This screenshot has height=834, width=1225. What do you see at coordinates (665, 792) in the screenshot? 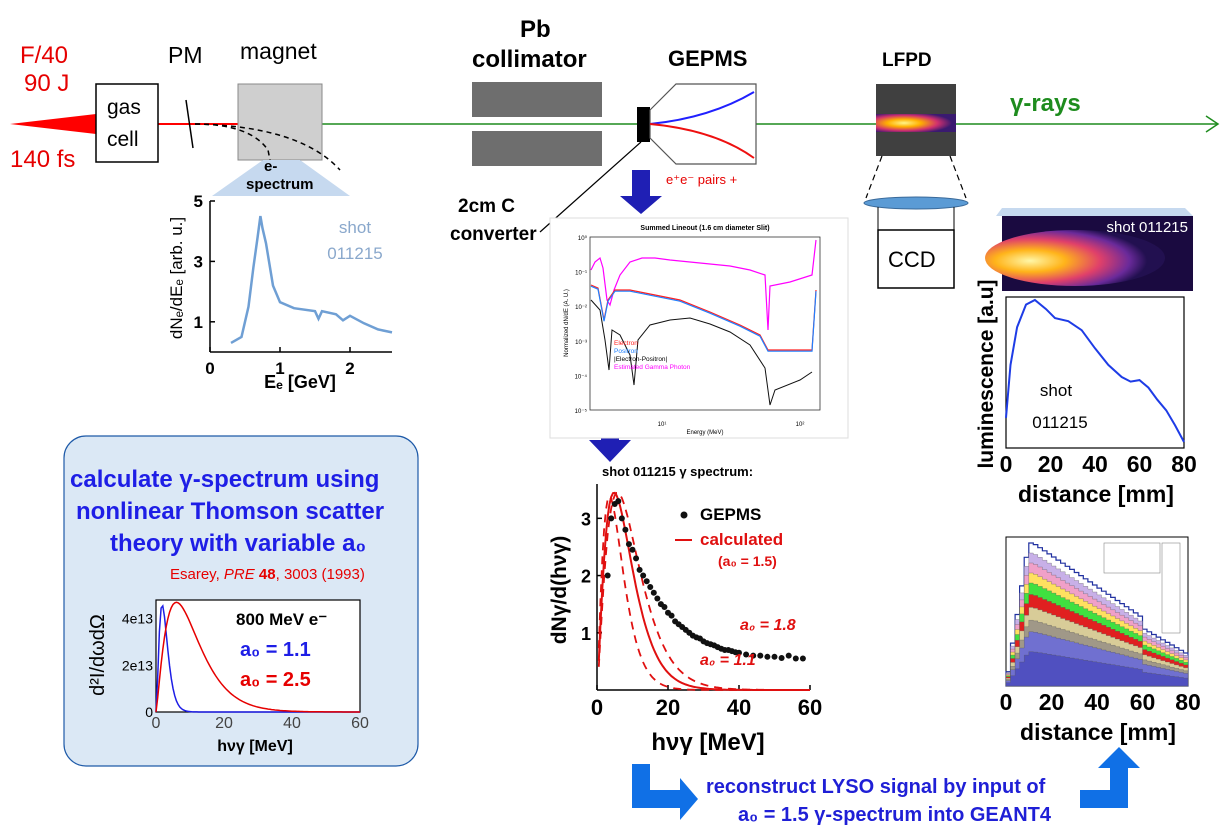
I see `bottom-arrow-left` at bounding box center [665, 792].